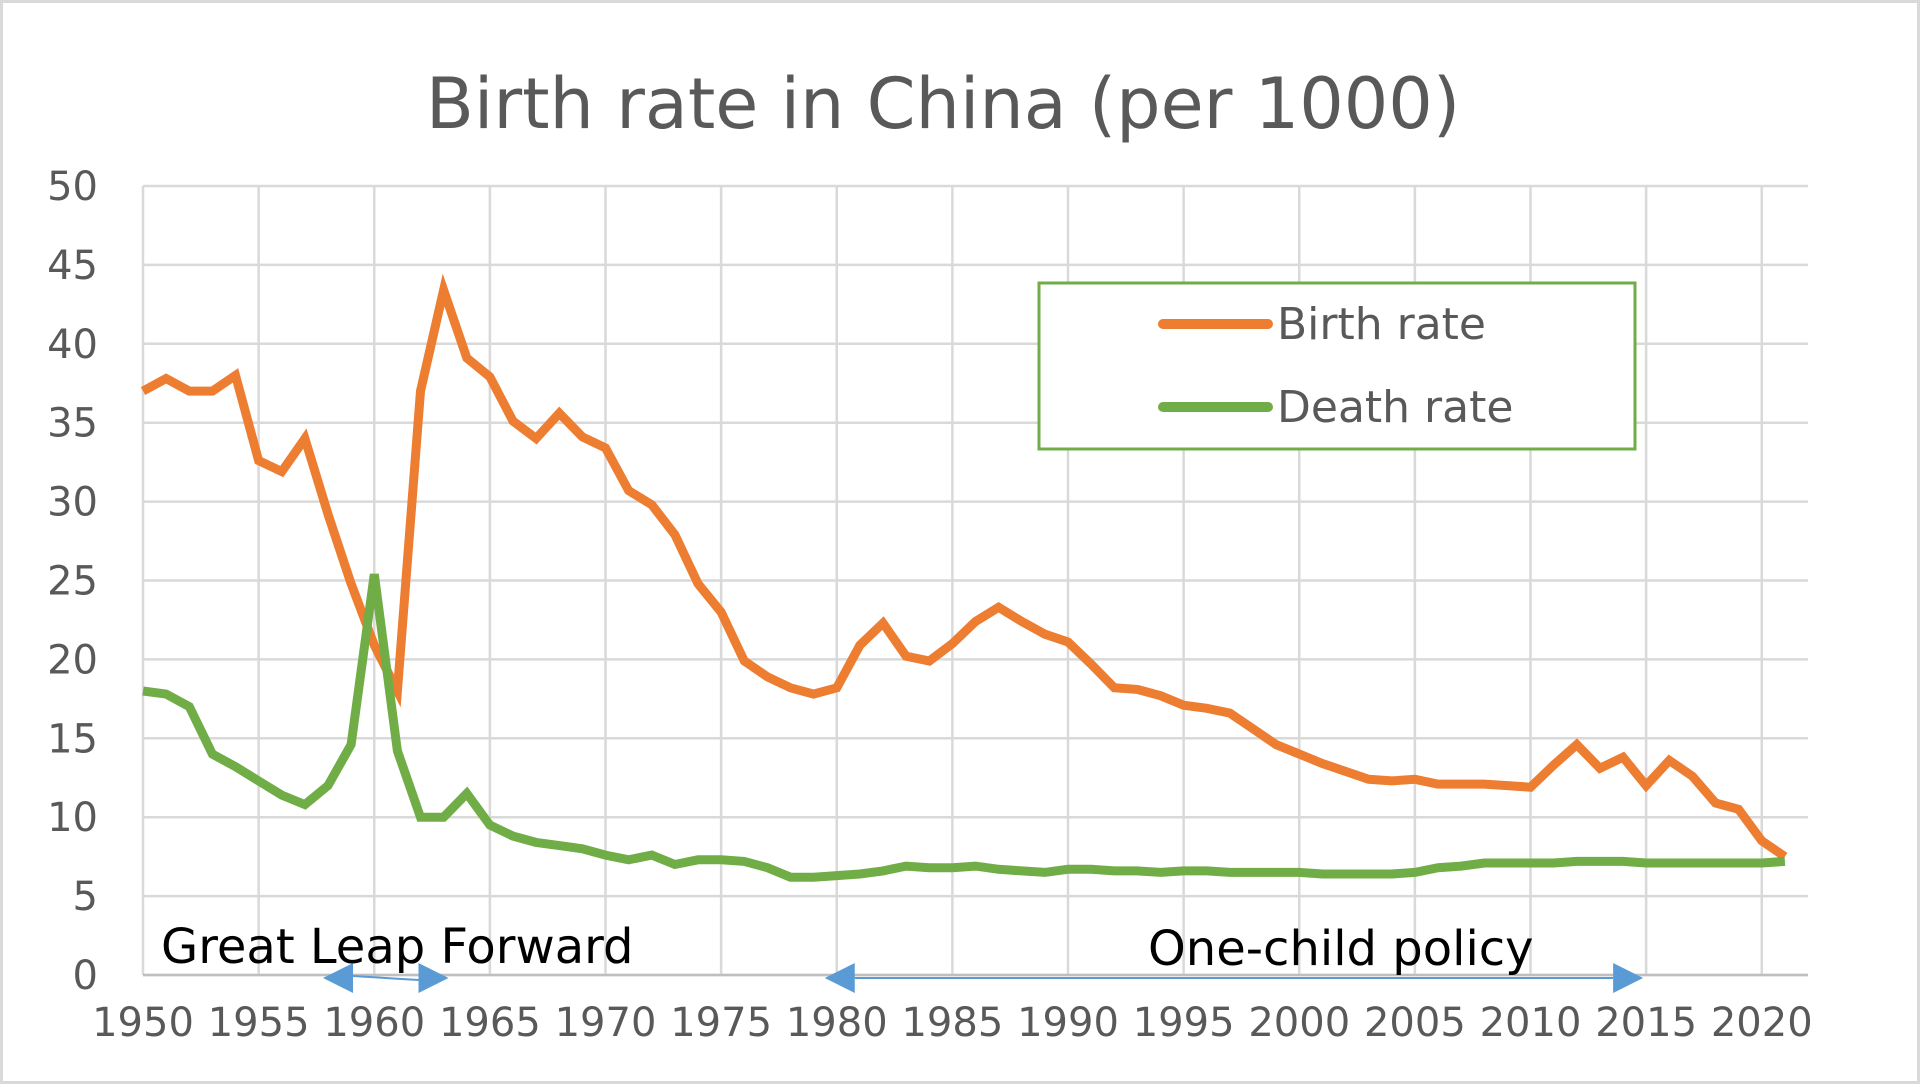 Image resolution: width=1920 pixels, height=1087 pixels. Describe the element at coordinates (490, 1023) in the screenshot. I see `x-tick-label: 1965` at that location.